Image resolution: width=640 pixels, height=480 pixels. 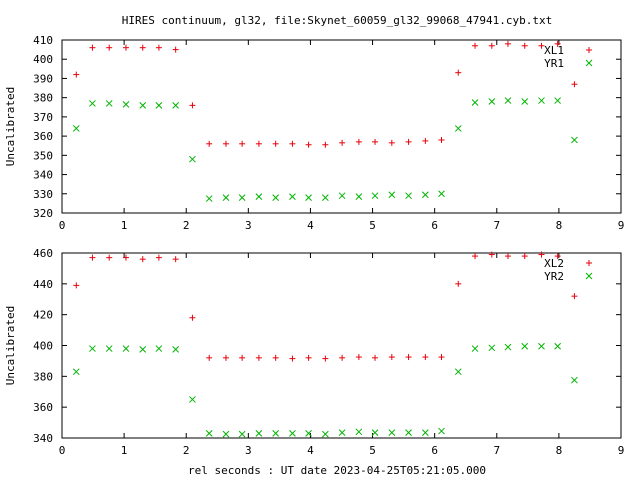 I want to click on panel-1-x-tick-label: 1, so click(x=124, y=225).